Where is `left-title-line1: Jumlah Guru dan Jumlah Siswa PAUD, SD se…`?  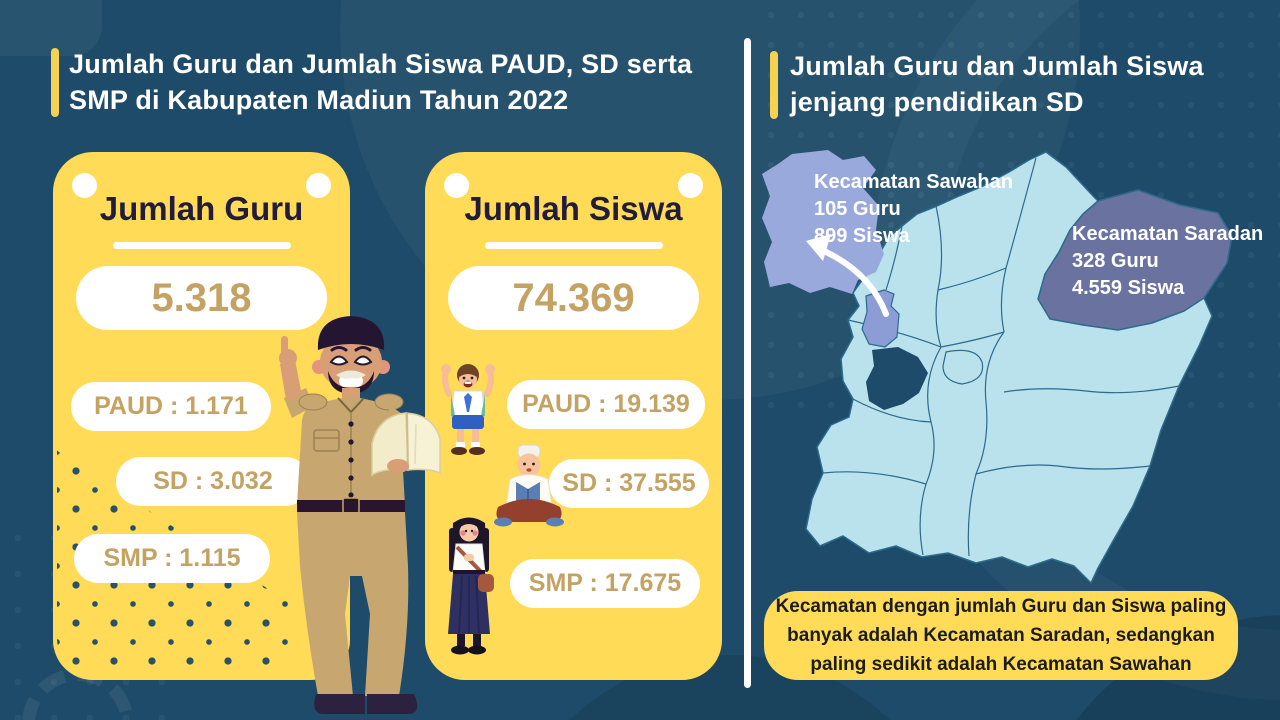 left-title-line1: Jumlah Guru dan Jumlah Siswa PAUD, SD se… is located at coordinates (381, 64).